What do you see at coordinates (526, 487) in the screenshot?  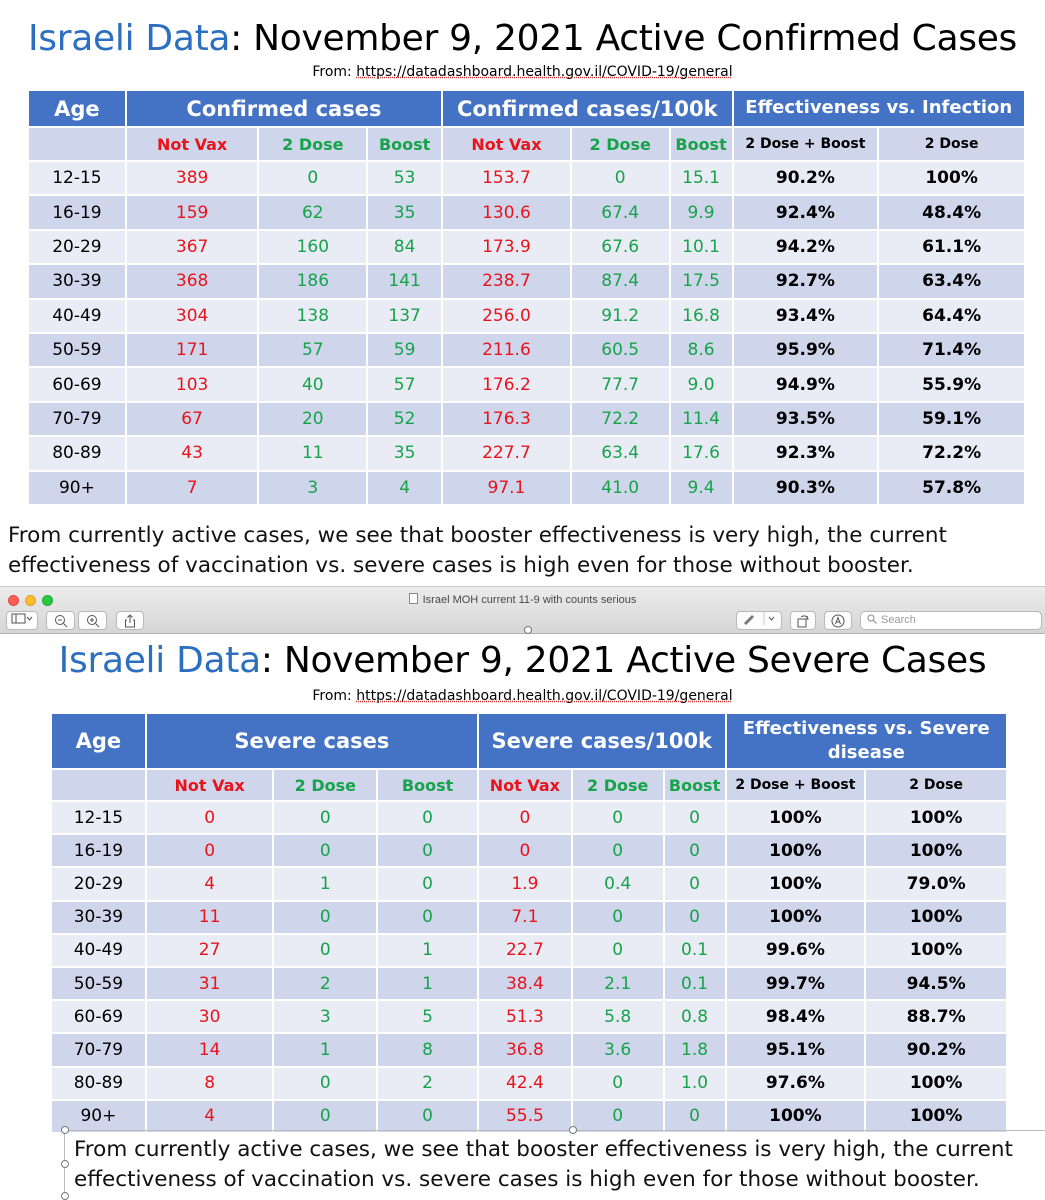 I see `table-row: 90+ 7 3 4 97.1 41.0 9.4 90.3% 57.8%` at bounding box center [526, 487].